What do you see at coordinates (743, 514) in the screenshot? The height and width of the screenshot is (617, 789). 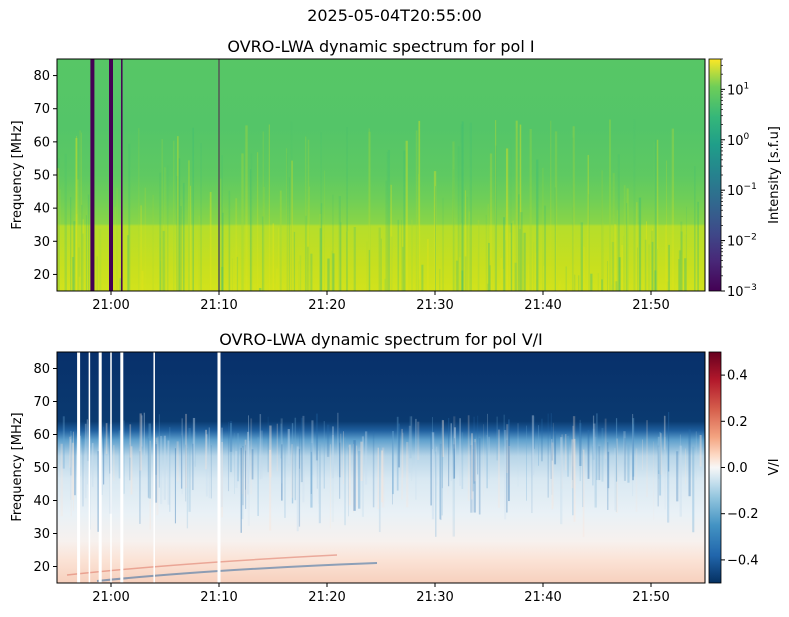 I see `colorbar-tick-label: −0.2` at bounding box center [743, 514].